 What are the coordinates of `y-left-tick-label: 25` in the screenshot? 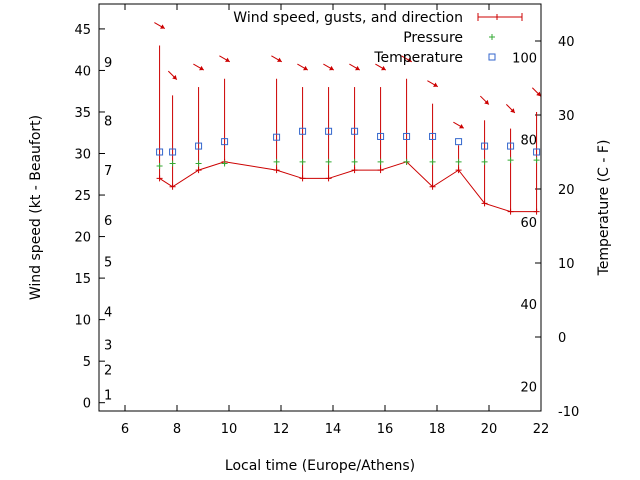 It's located at (82, 196).